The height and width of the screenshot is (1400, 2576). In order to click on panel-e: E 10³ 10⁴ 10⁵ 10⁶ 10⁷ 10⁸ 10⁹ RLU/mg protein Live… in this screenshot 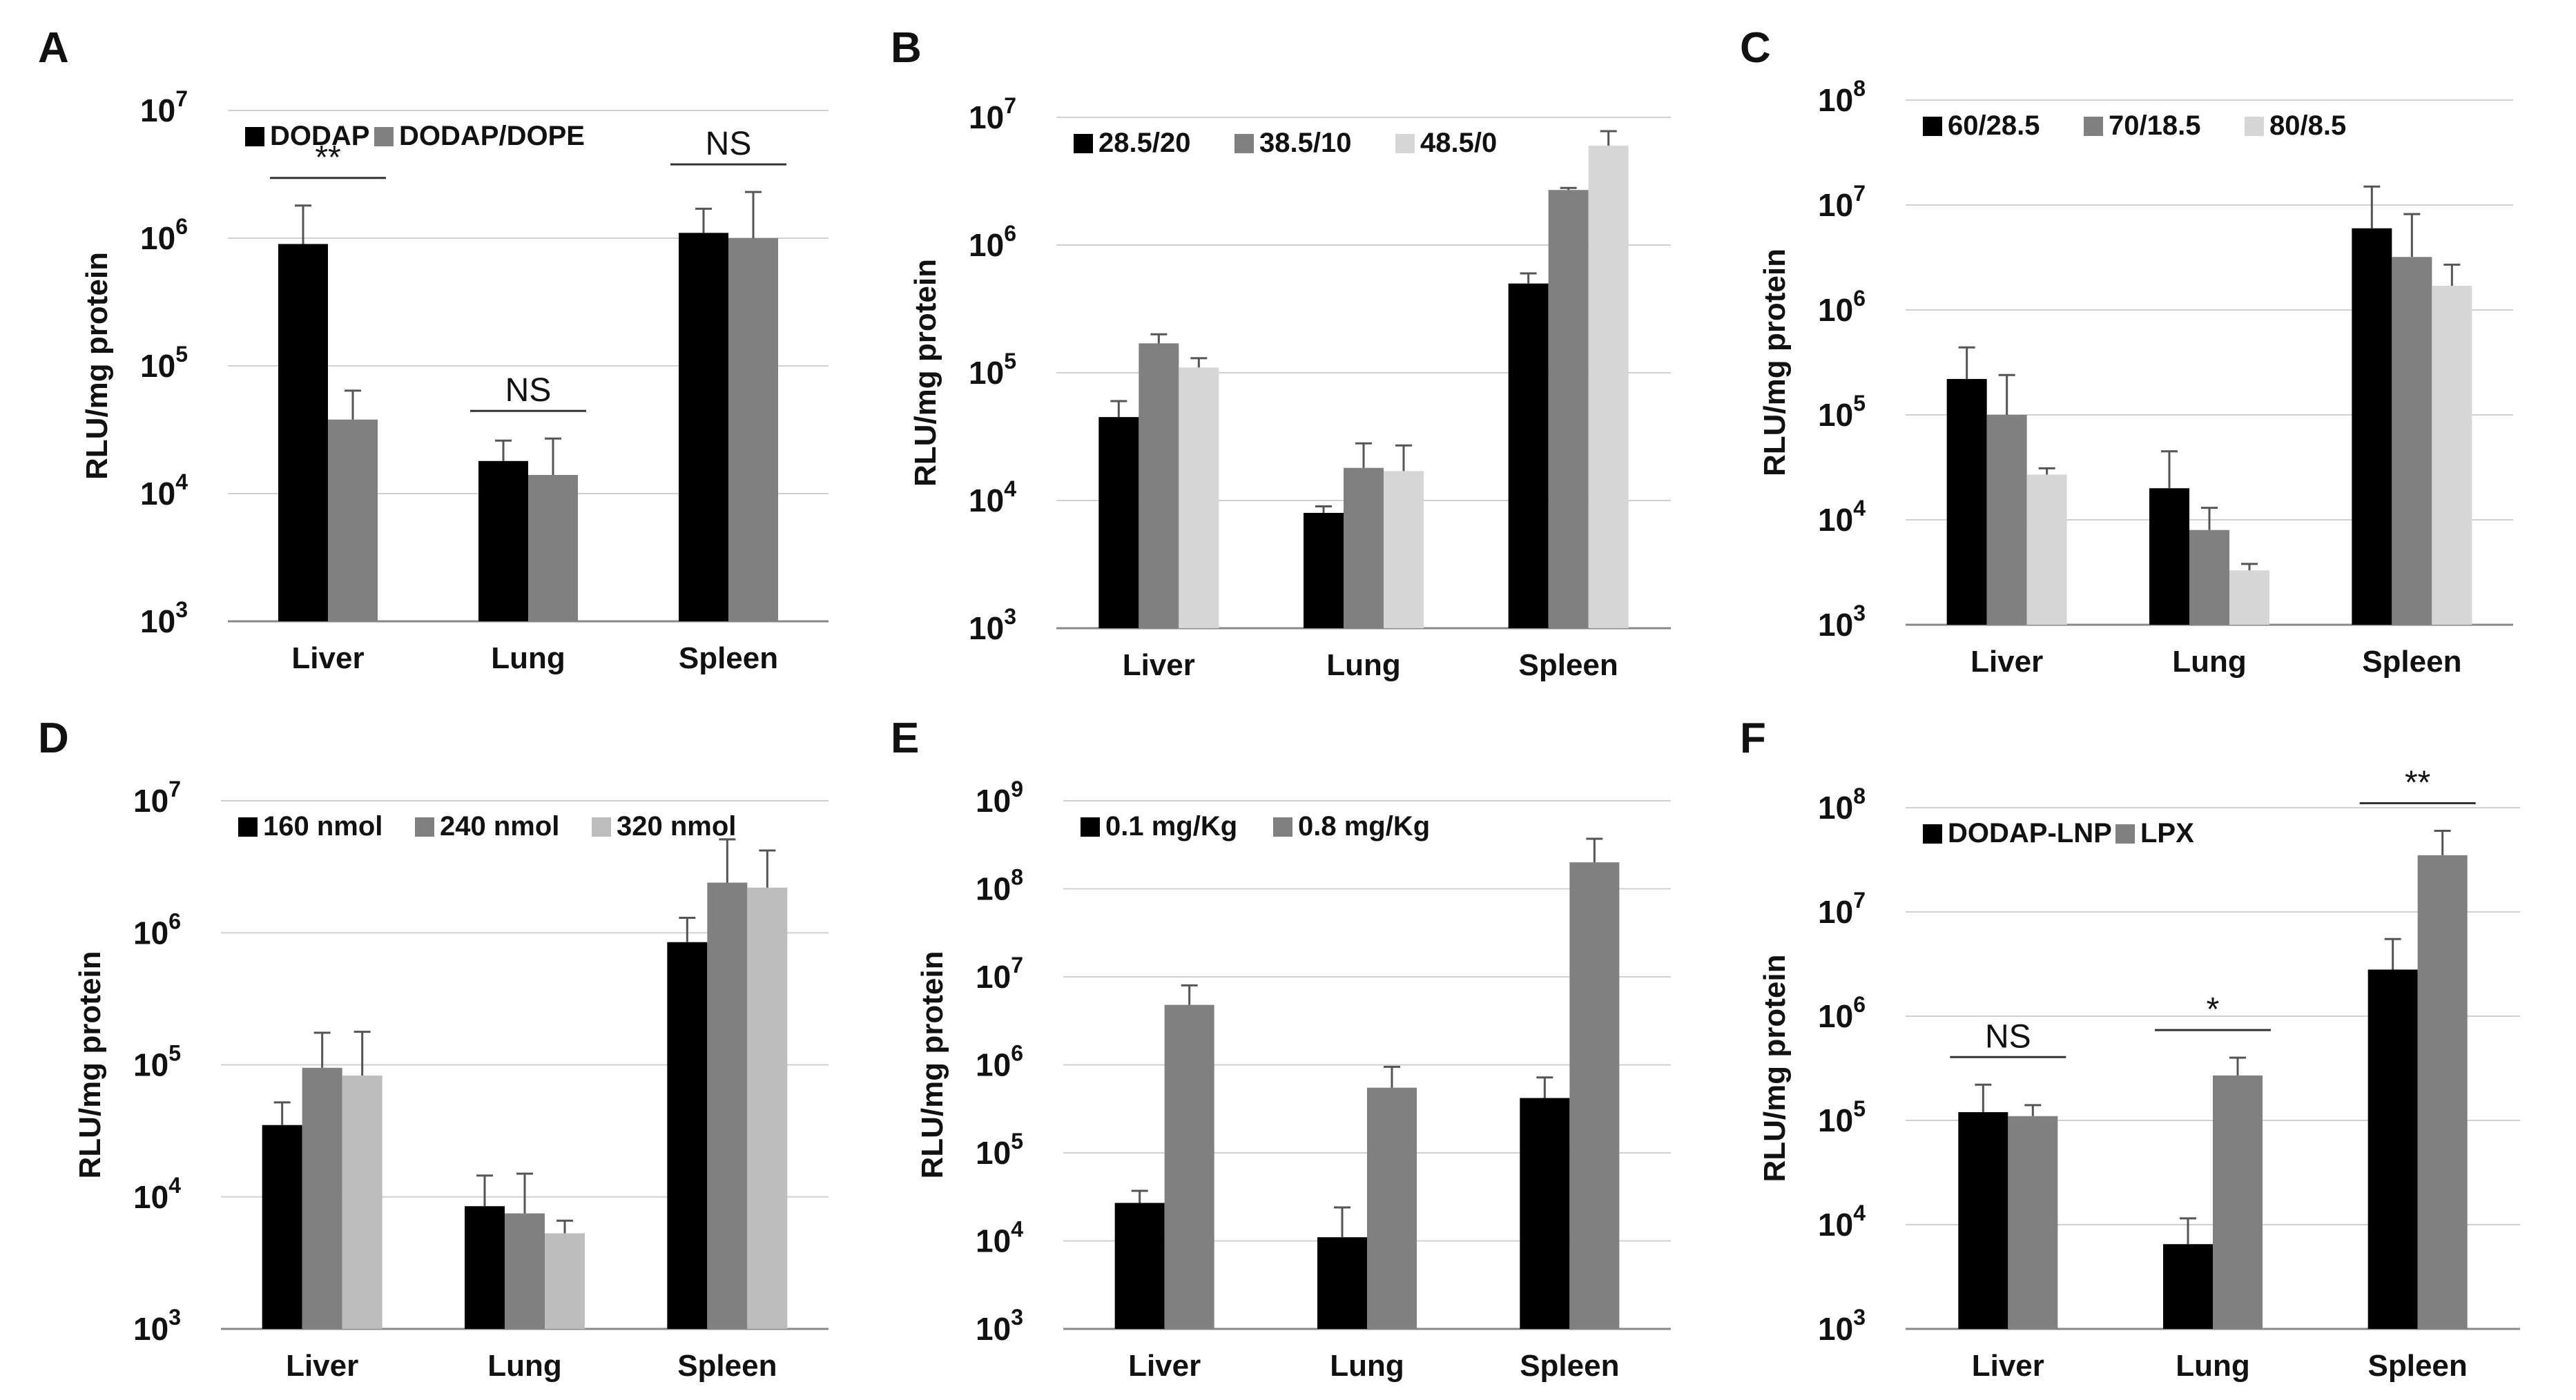, I will do `click(1281, 1048)`.